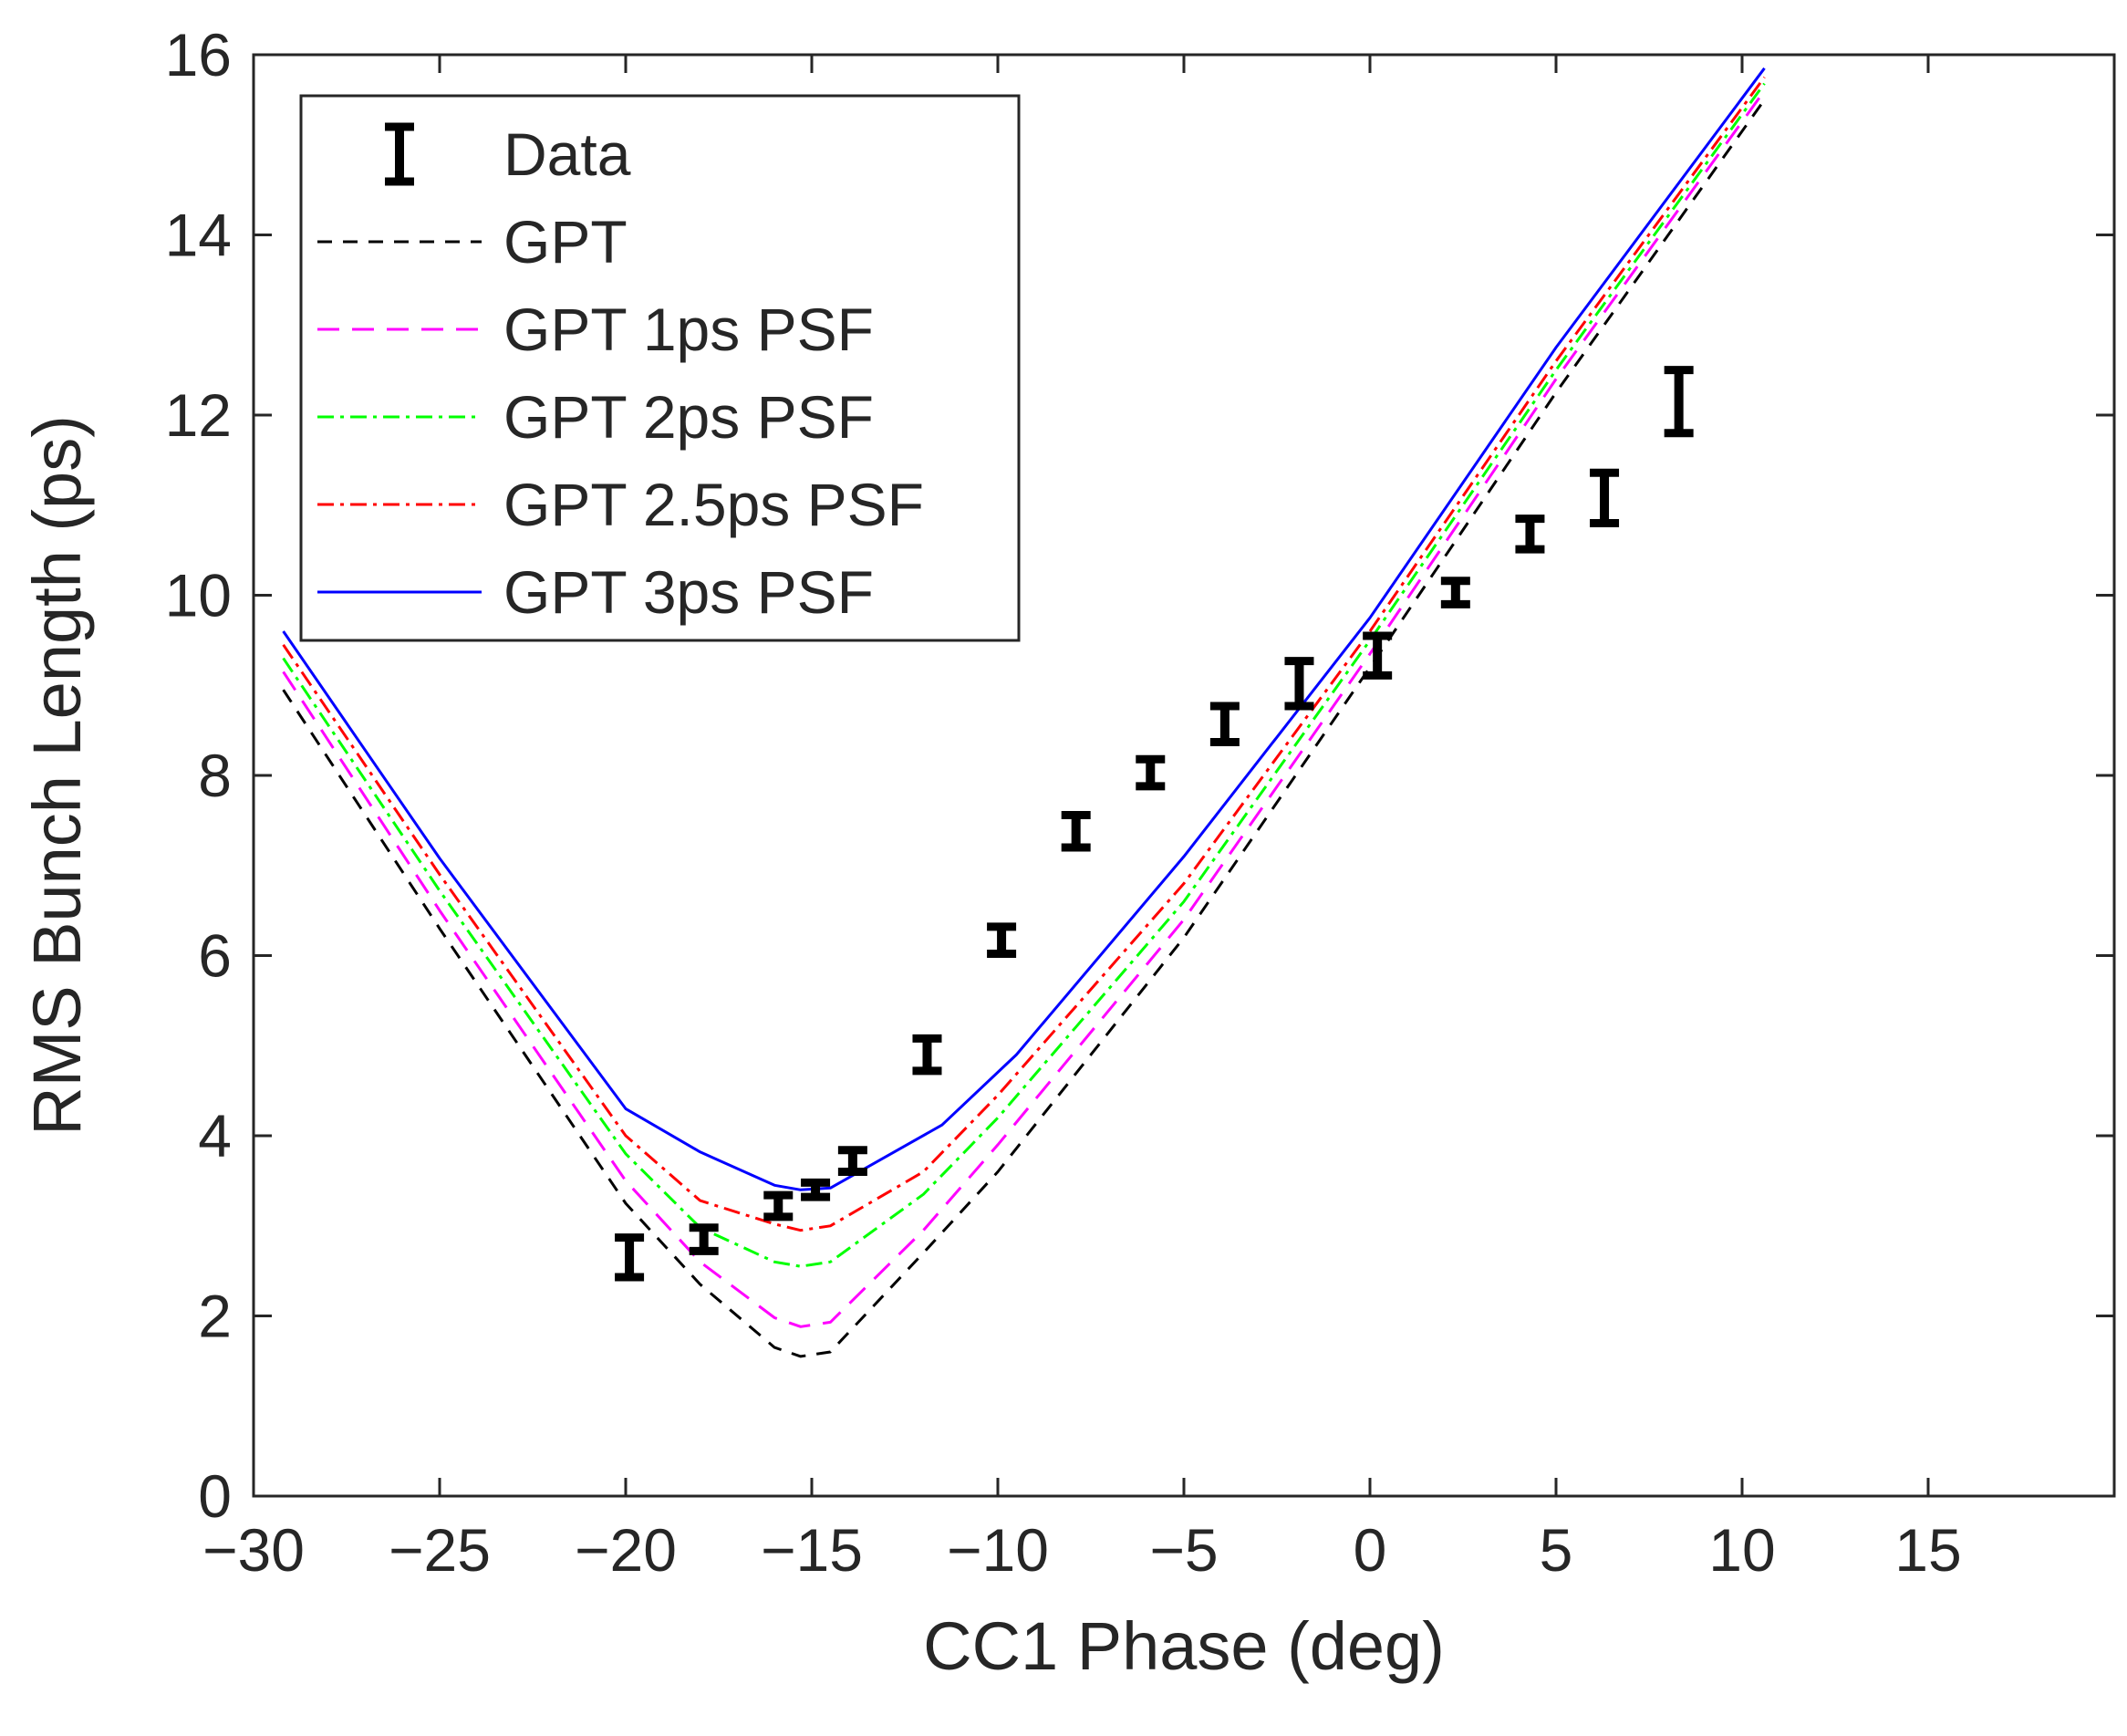  Describe the element at coordinates (440, 1550) in the screenshot. I see `x-tick-label: −25` at that location.